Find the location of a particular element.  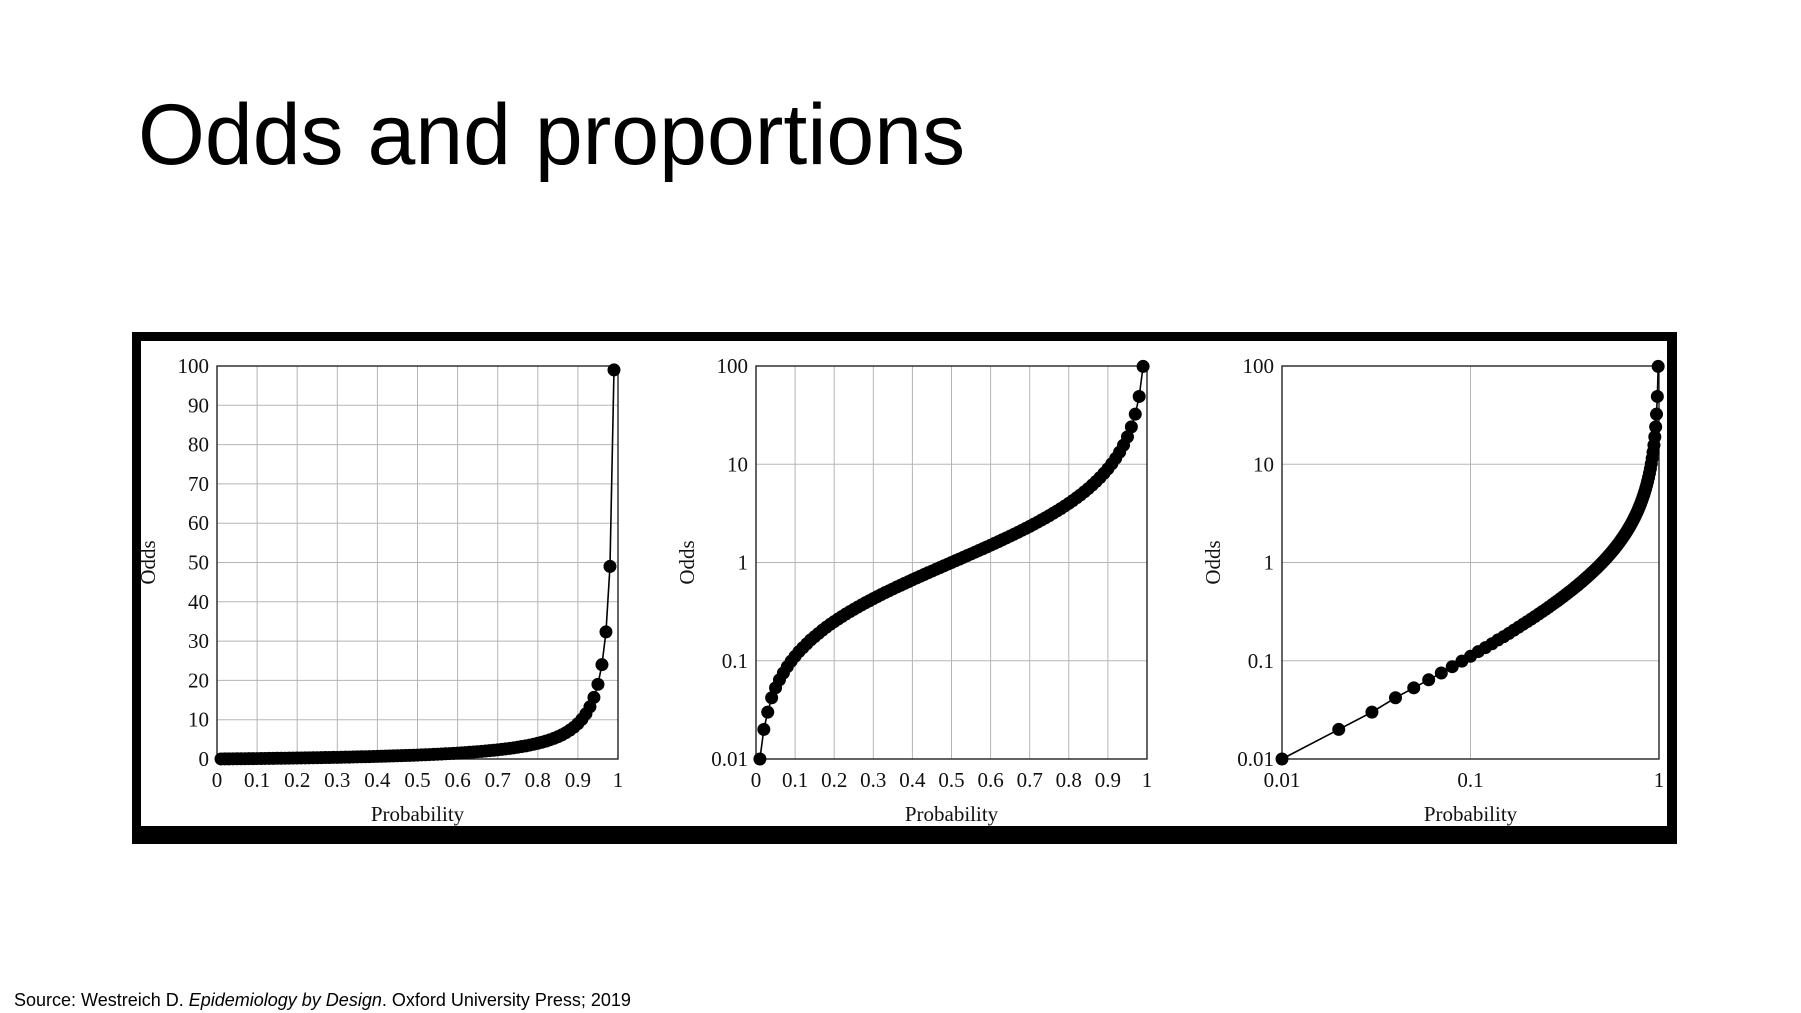

y-tick-label: 30 is located at coordinates (198, 641).